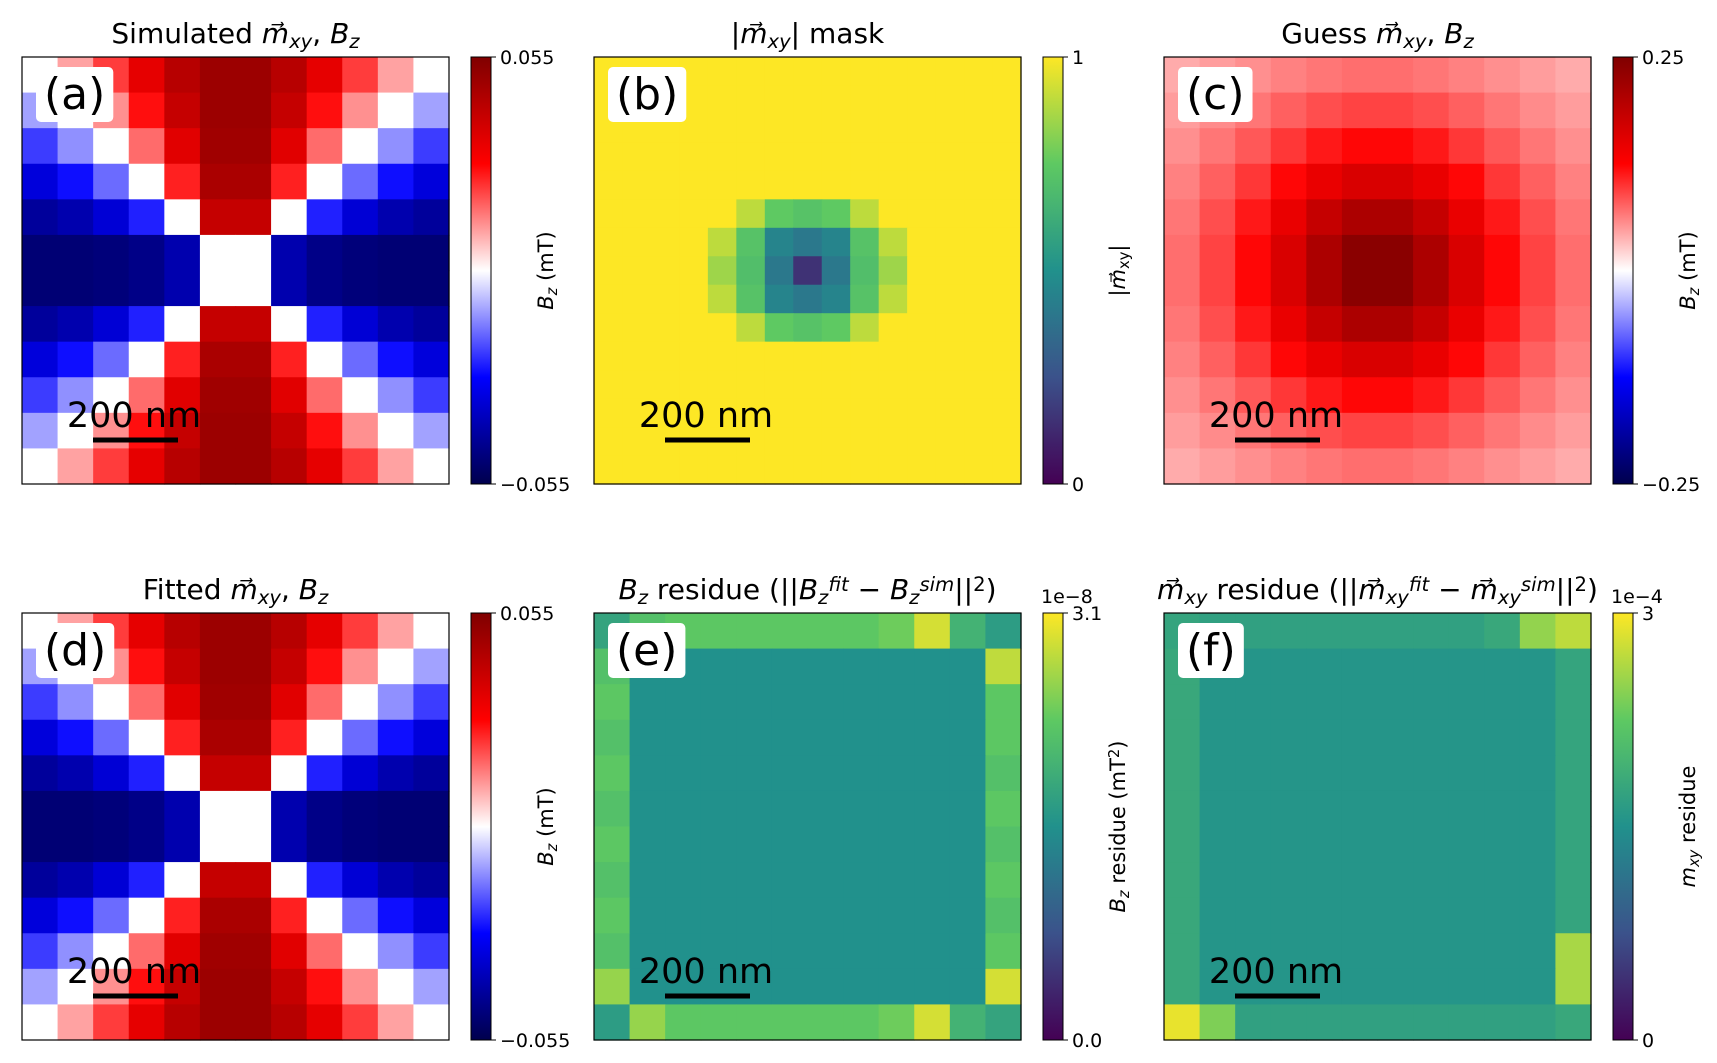 This screenshot has height=1063, width=1717. What do you see at coordinates (1663, 58) in the screenshot?
I see `colorbar-tick-label: 0.25` at bounding box center [1663, 58].